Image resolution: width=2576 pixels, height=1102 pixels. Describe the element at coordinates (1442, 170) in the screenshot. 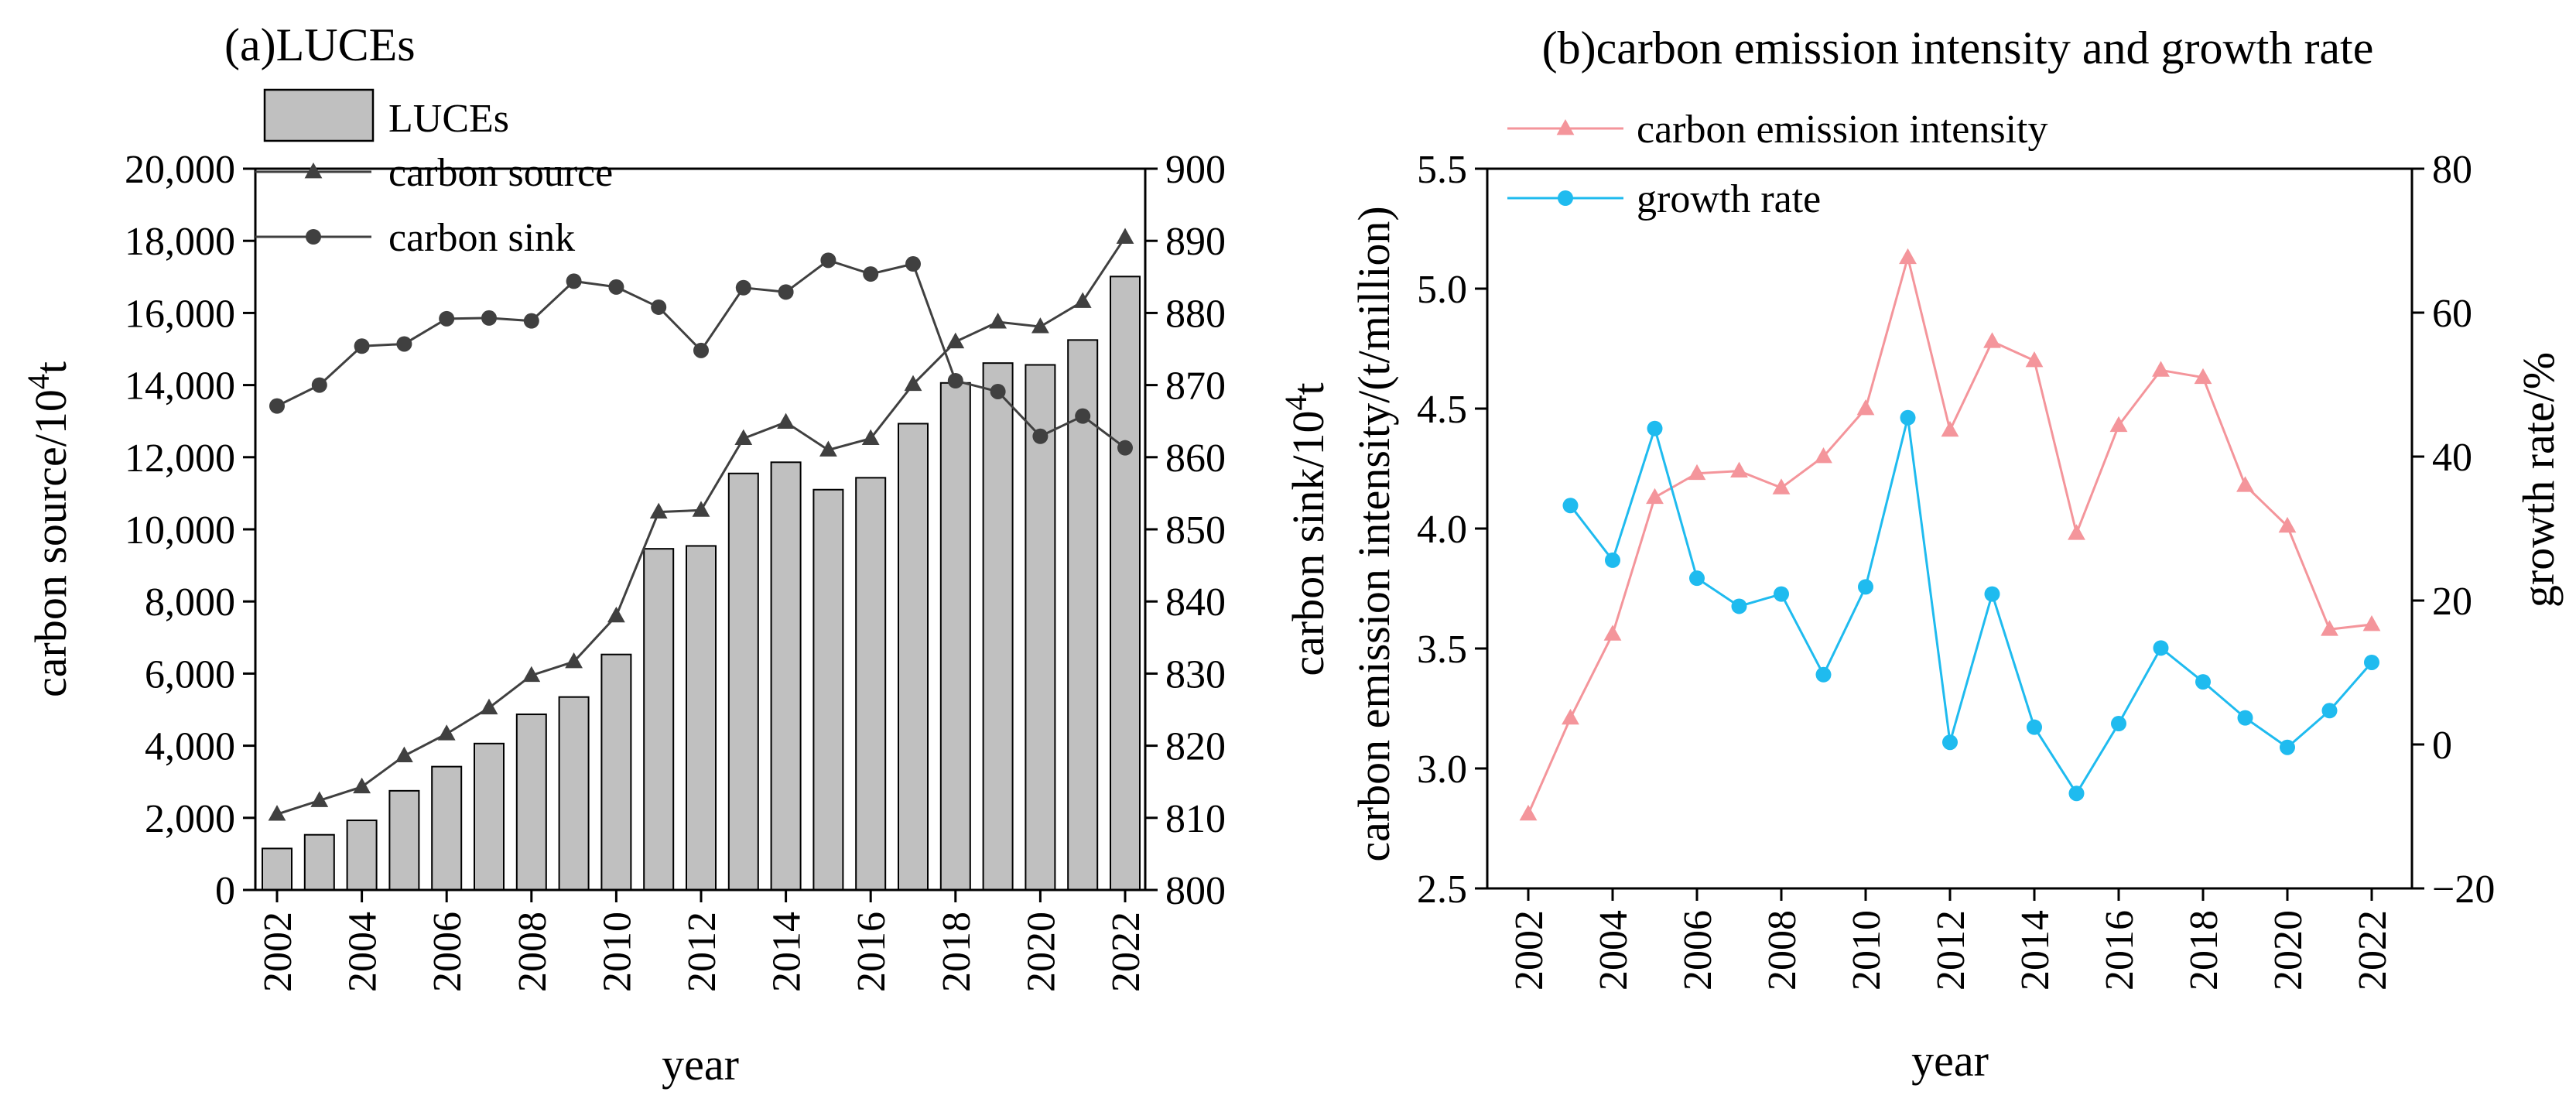

I see `left-y-tick-label: 5.5` at that location.